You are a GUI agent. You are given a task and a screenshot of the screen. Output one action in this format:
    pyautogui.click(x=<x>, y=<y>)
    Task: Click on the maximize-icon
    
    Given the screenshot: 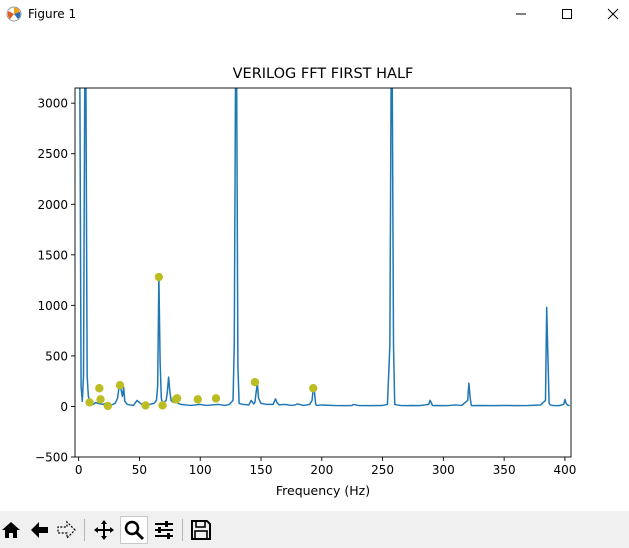 What is the action you would take?
    pyautogui.click(x=567, y=14)
    